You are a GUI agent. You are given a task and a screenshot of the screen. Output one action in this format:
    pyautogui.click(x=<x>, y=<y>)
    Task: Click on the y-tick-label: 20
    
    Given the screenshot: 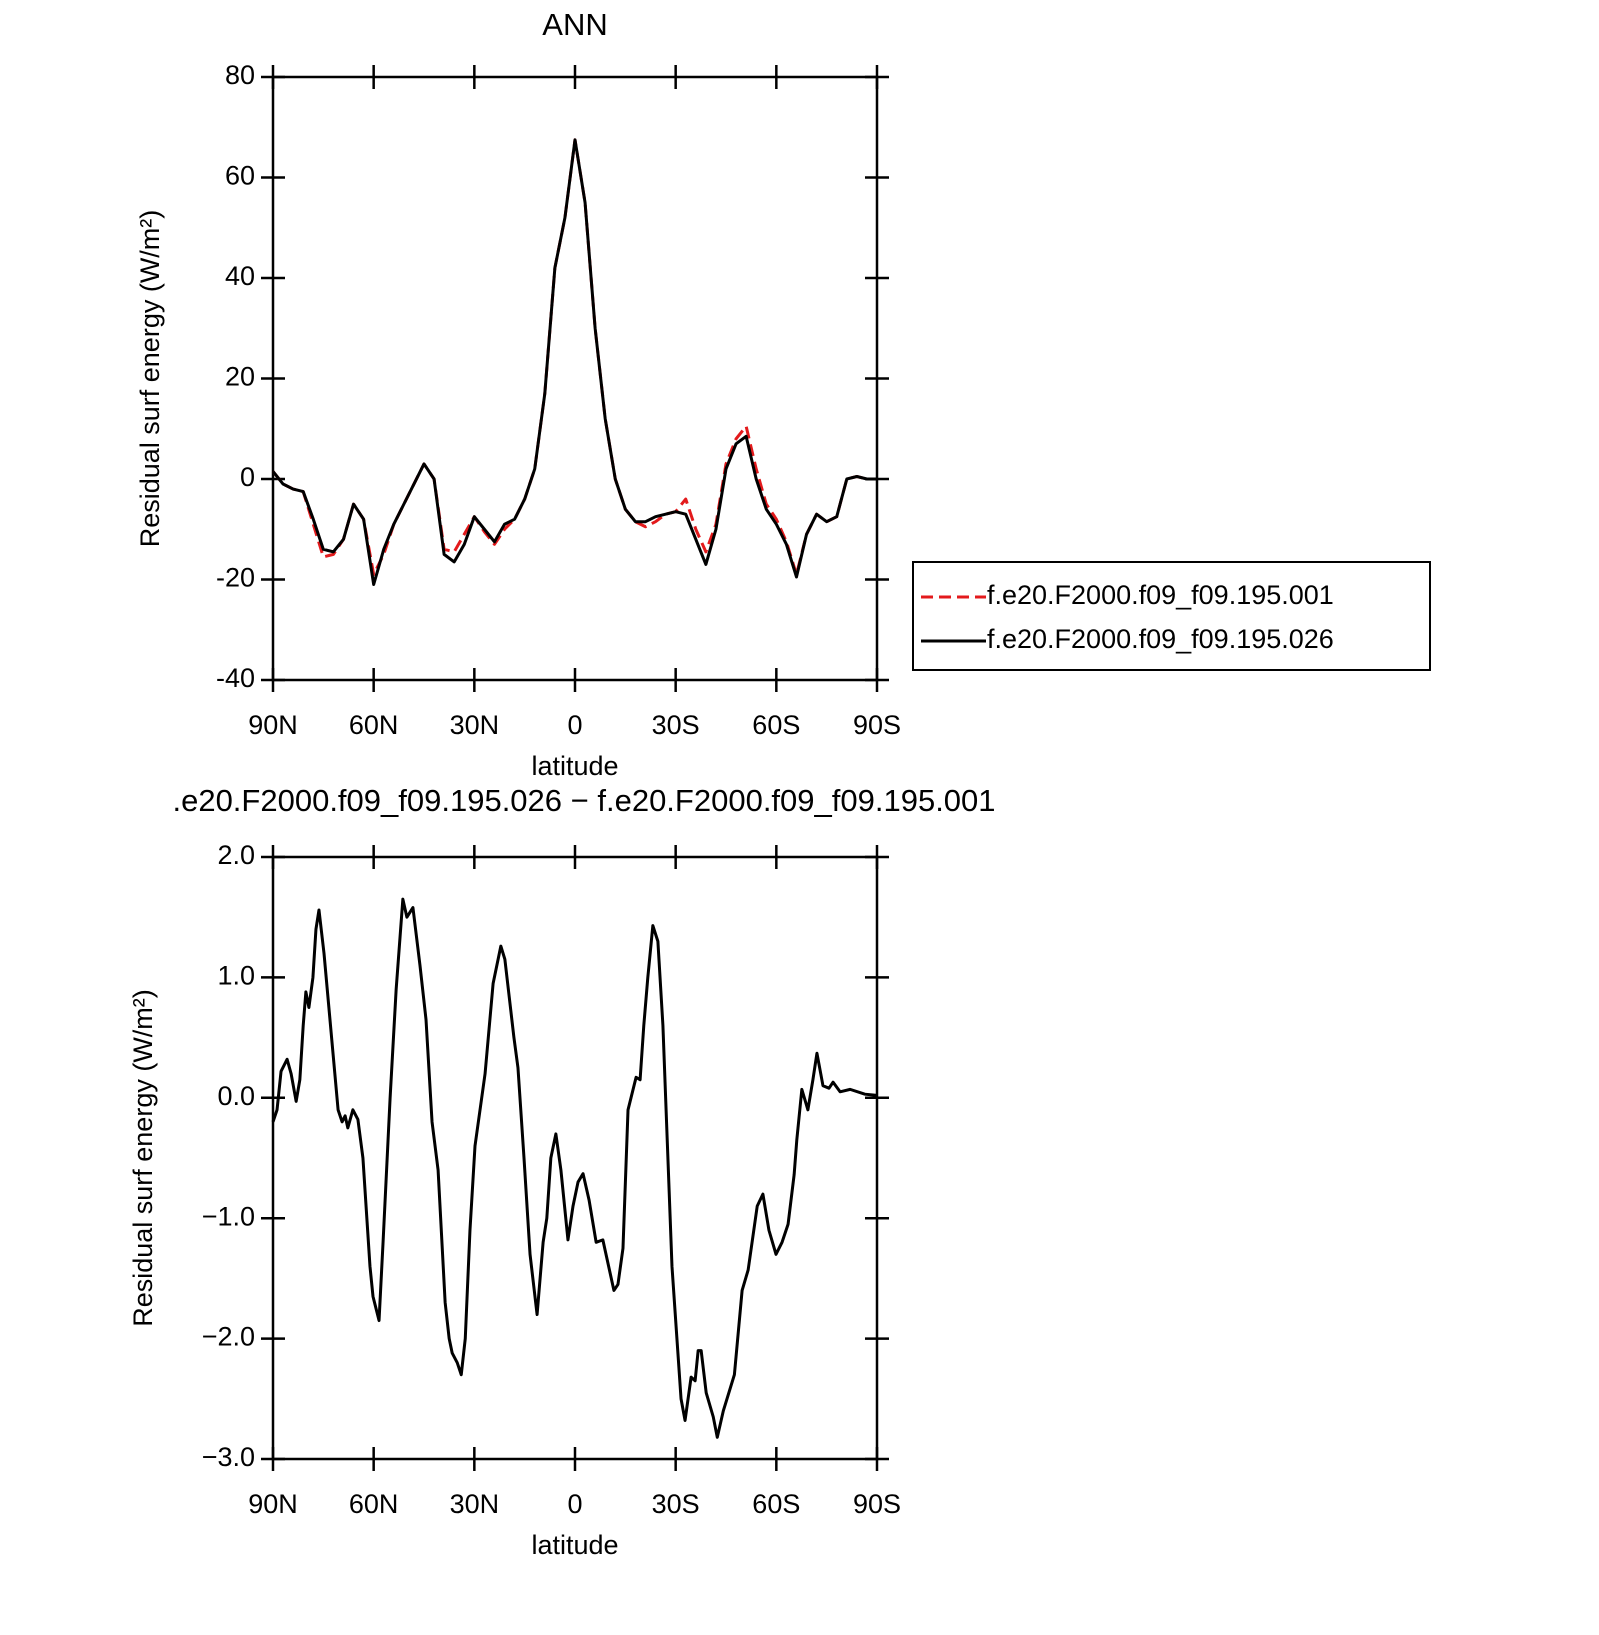 What is the action you would take?
    pyautogui.click(x=240, y=377)
    